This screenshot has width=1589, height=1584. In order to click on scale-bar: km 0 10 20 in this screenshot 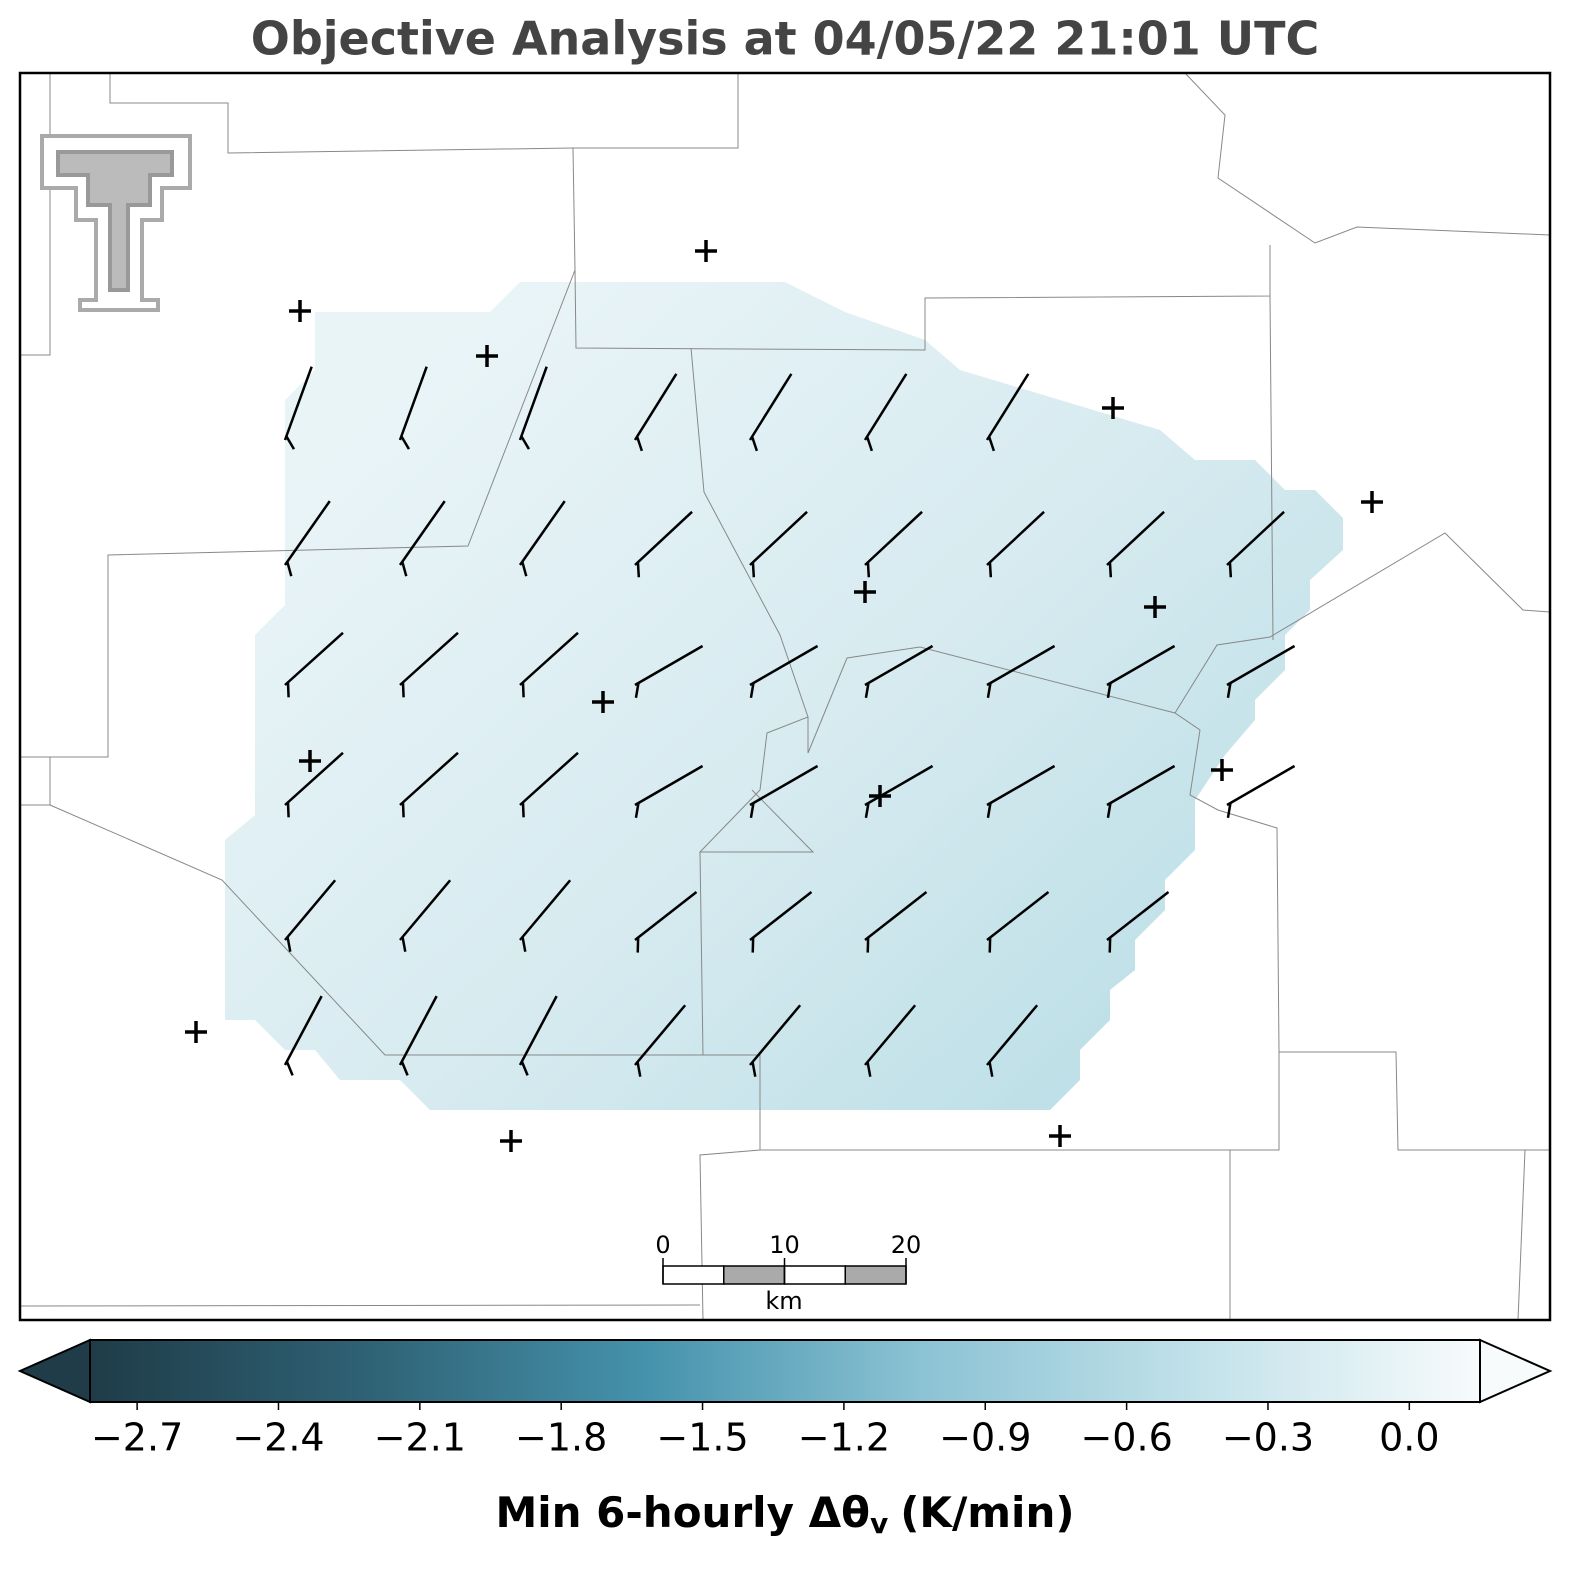, I will do `click(788, 1273)`.